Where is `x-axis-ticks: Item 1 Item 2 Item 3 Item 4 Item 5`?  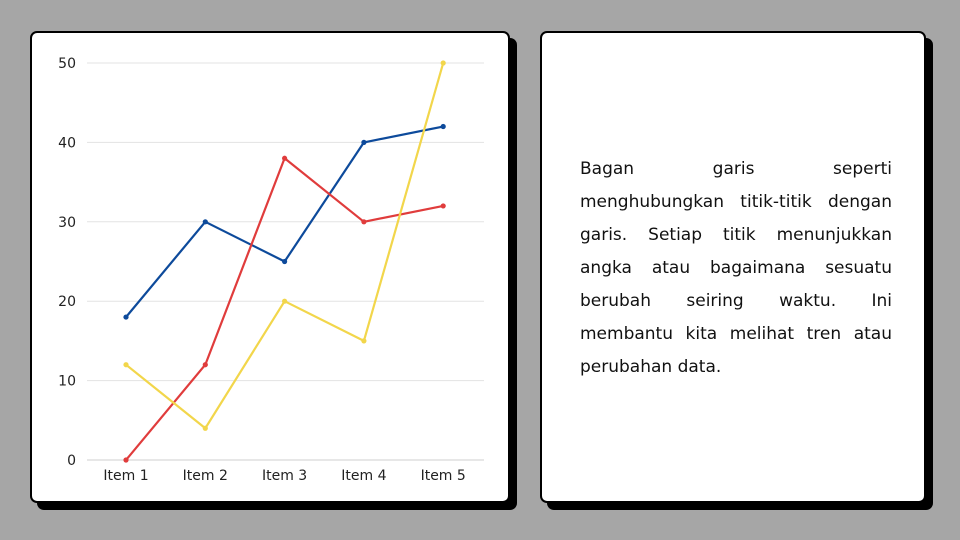 x-axis-ticks: Item 1 Item 2 Item 3 Item 4 Item 5 is located at coordinates (284, 476).